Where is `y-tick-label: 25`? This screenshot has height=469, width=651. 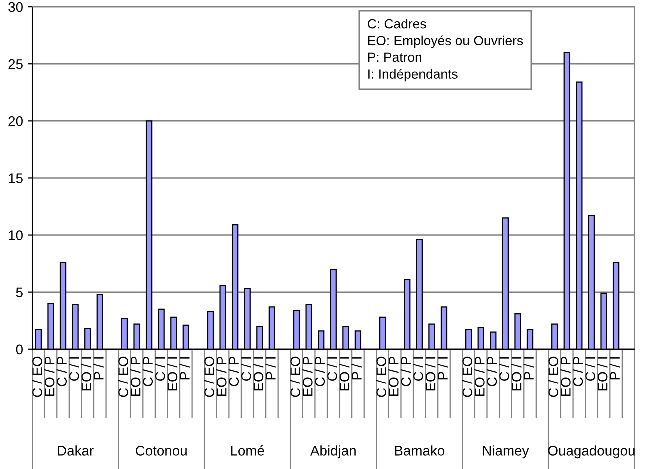 y-tick-label: 25 is located at coordinates (15, 64).